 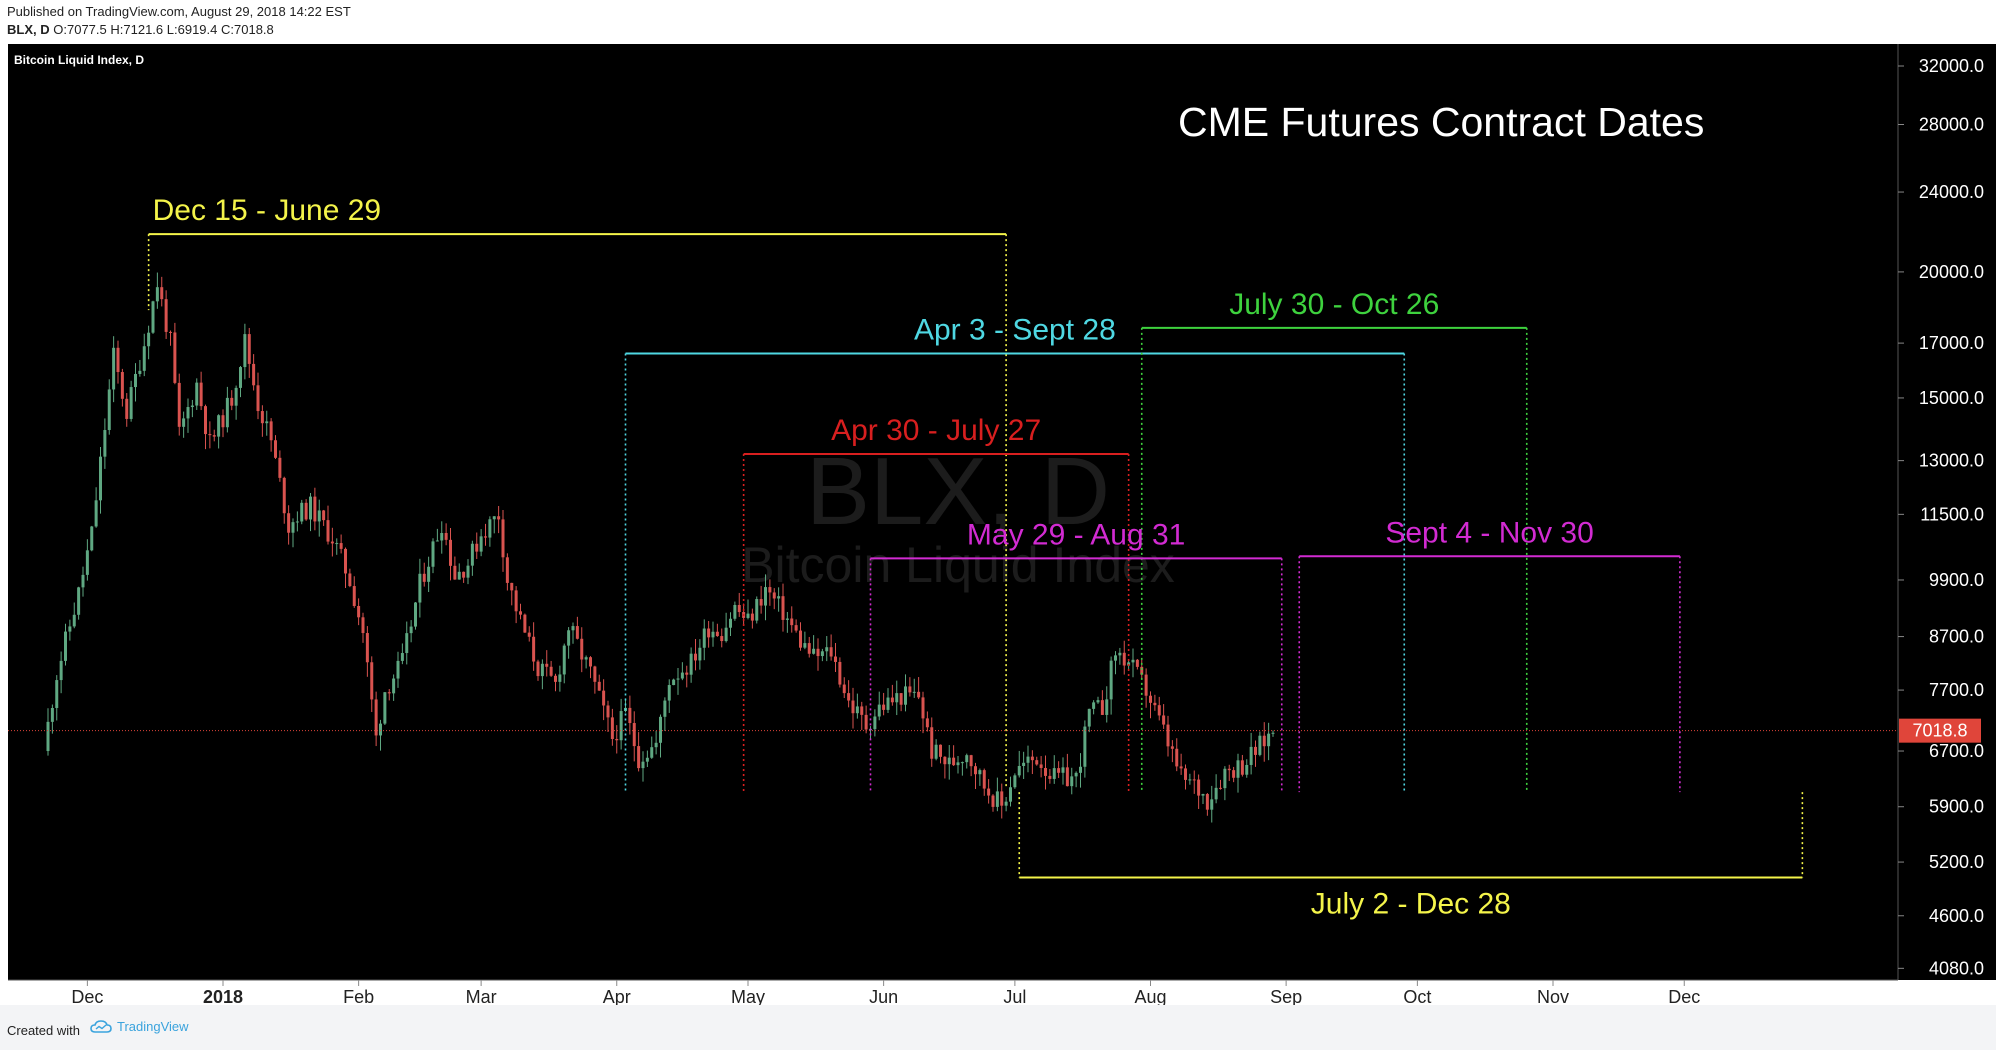 What do you see at coordinates (1684, 996) in the screenshot?
I see `time-tick-label: Dec` at bounding box center [1684, 996].